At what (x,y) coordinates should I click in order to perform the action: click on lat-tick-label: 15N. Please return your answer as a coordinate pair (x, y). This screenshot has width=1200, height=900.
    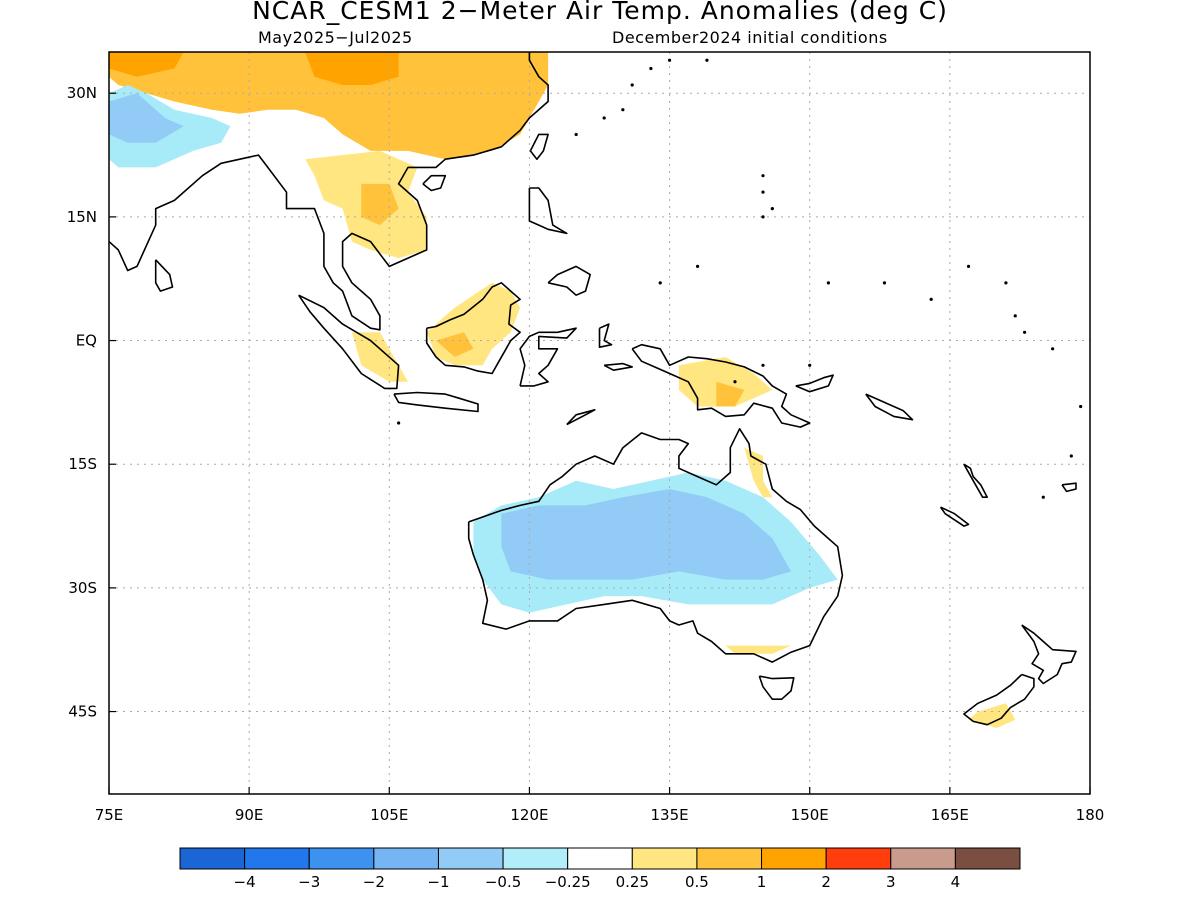
    Looking at the image, I should click on (82, 217).